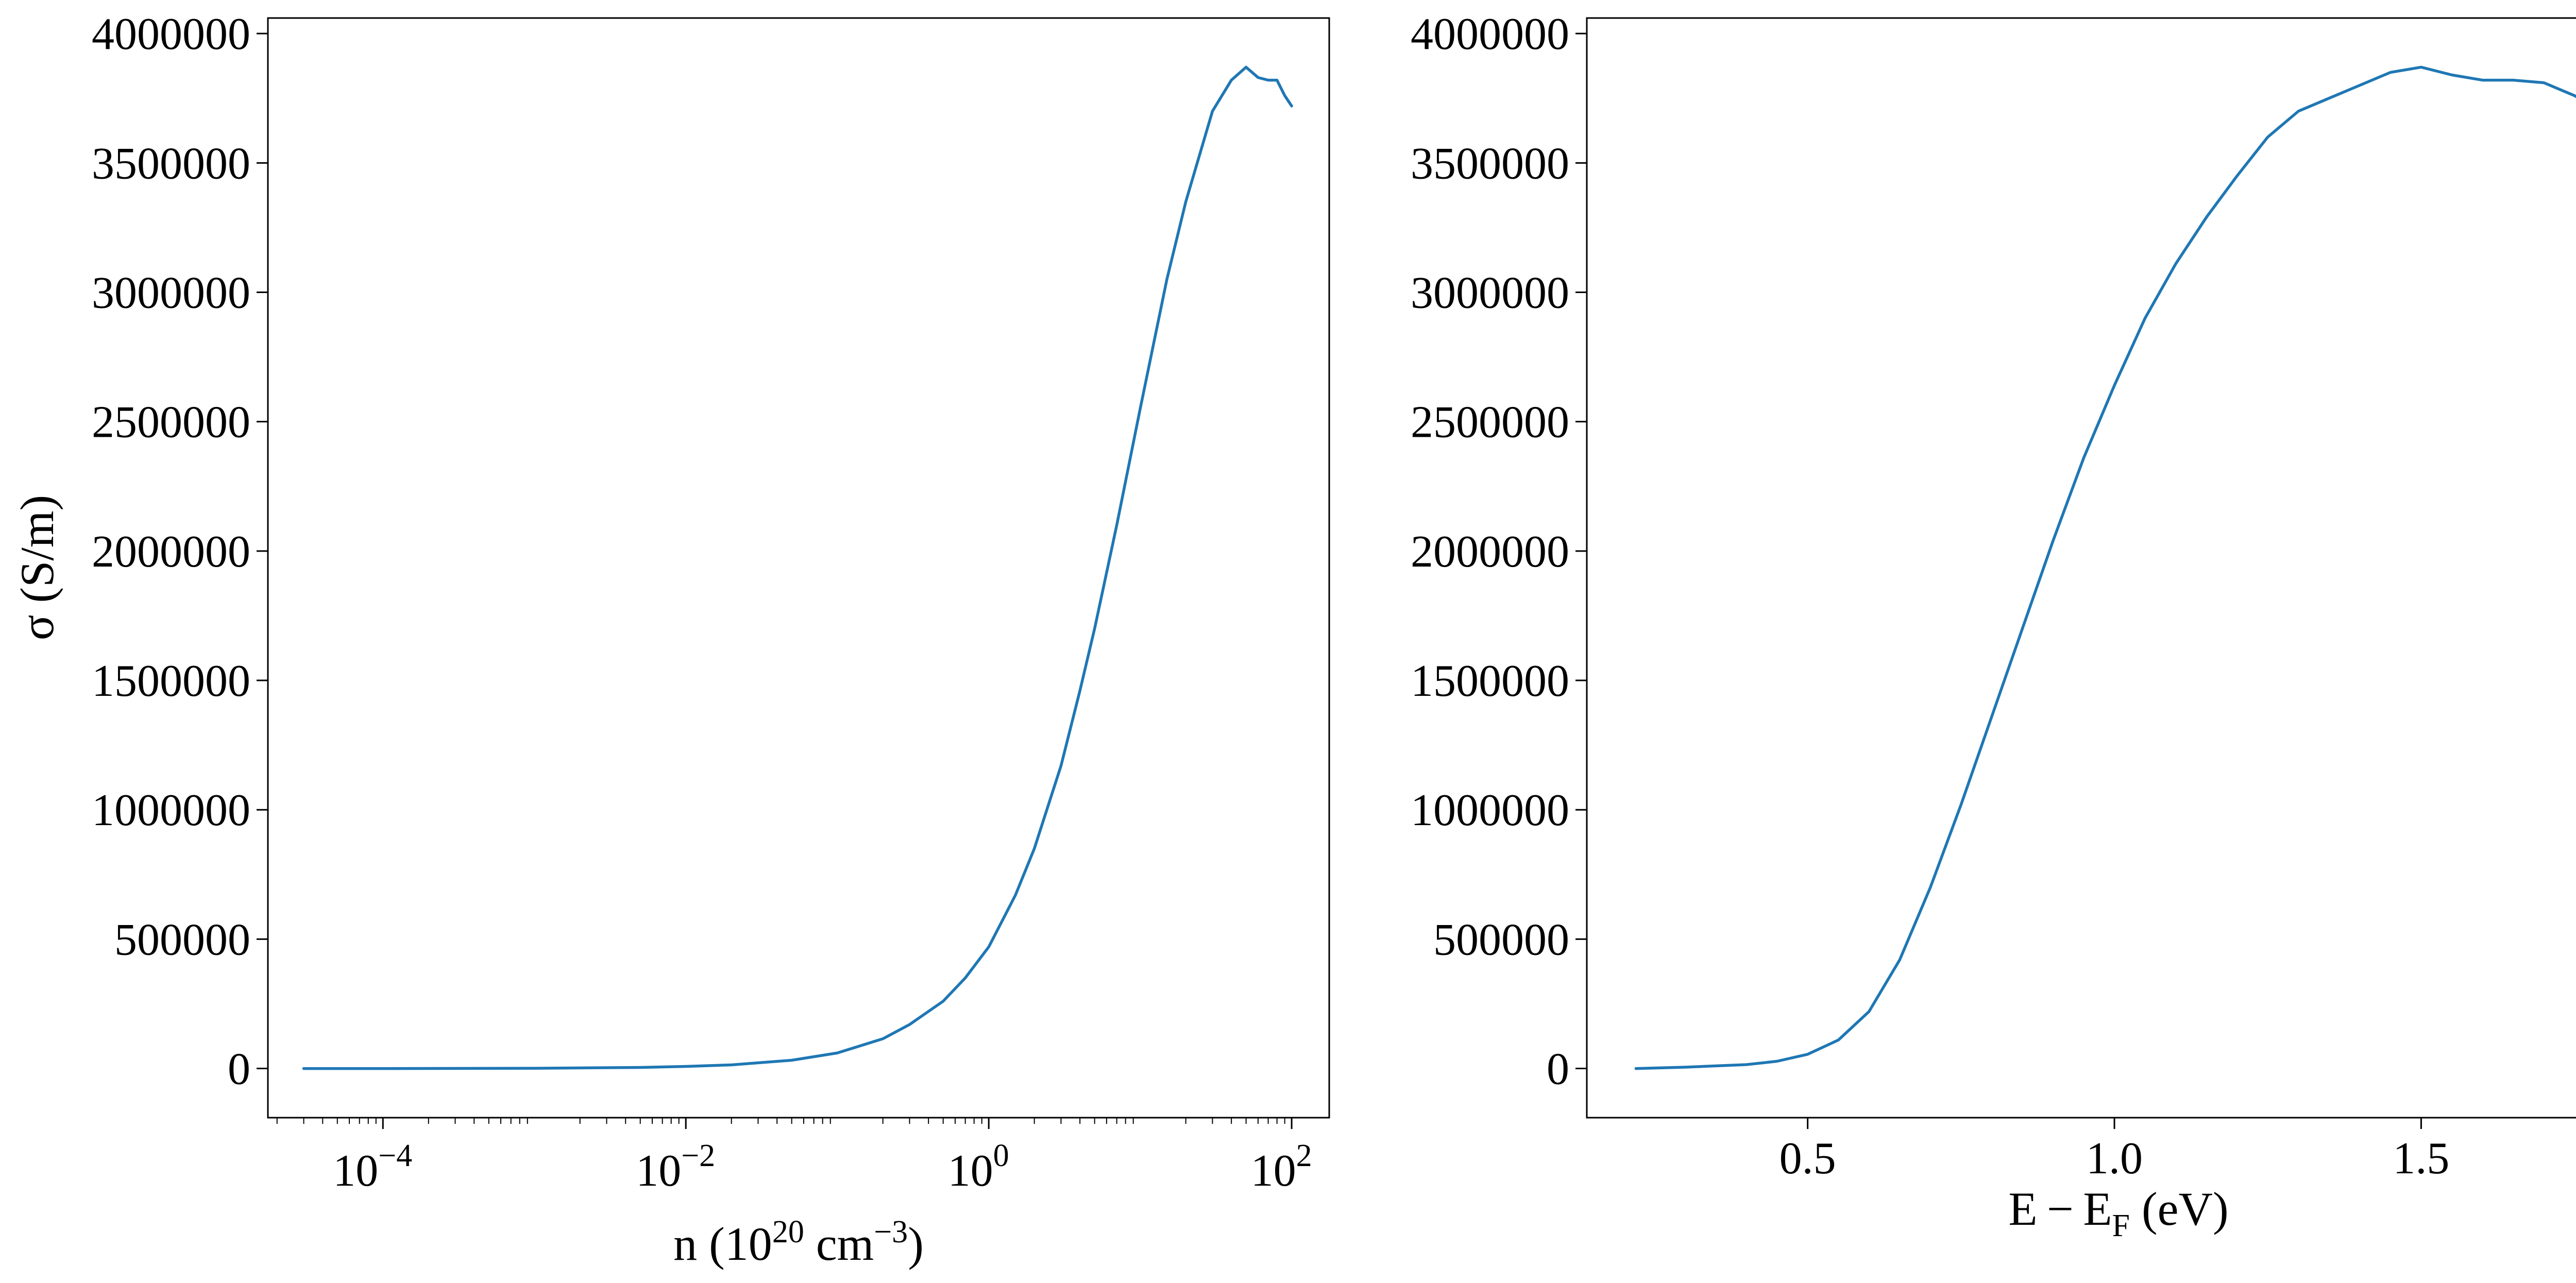  What do you see at coordinates (171, 293) in the screenshot?
I see `left-y-tick-label: 3000000` at bounding box center [171, 293].